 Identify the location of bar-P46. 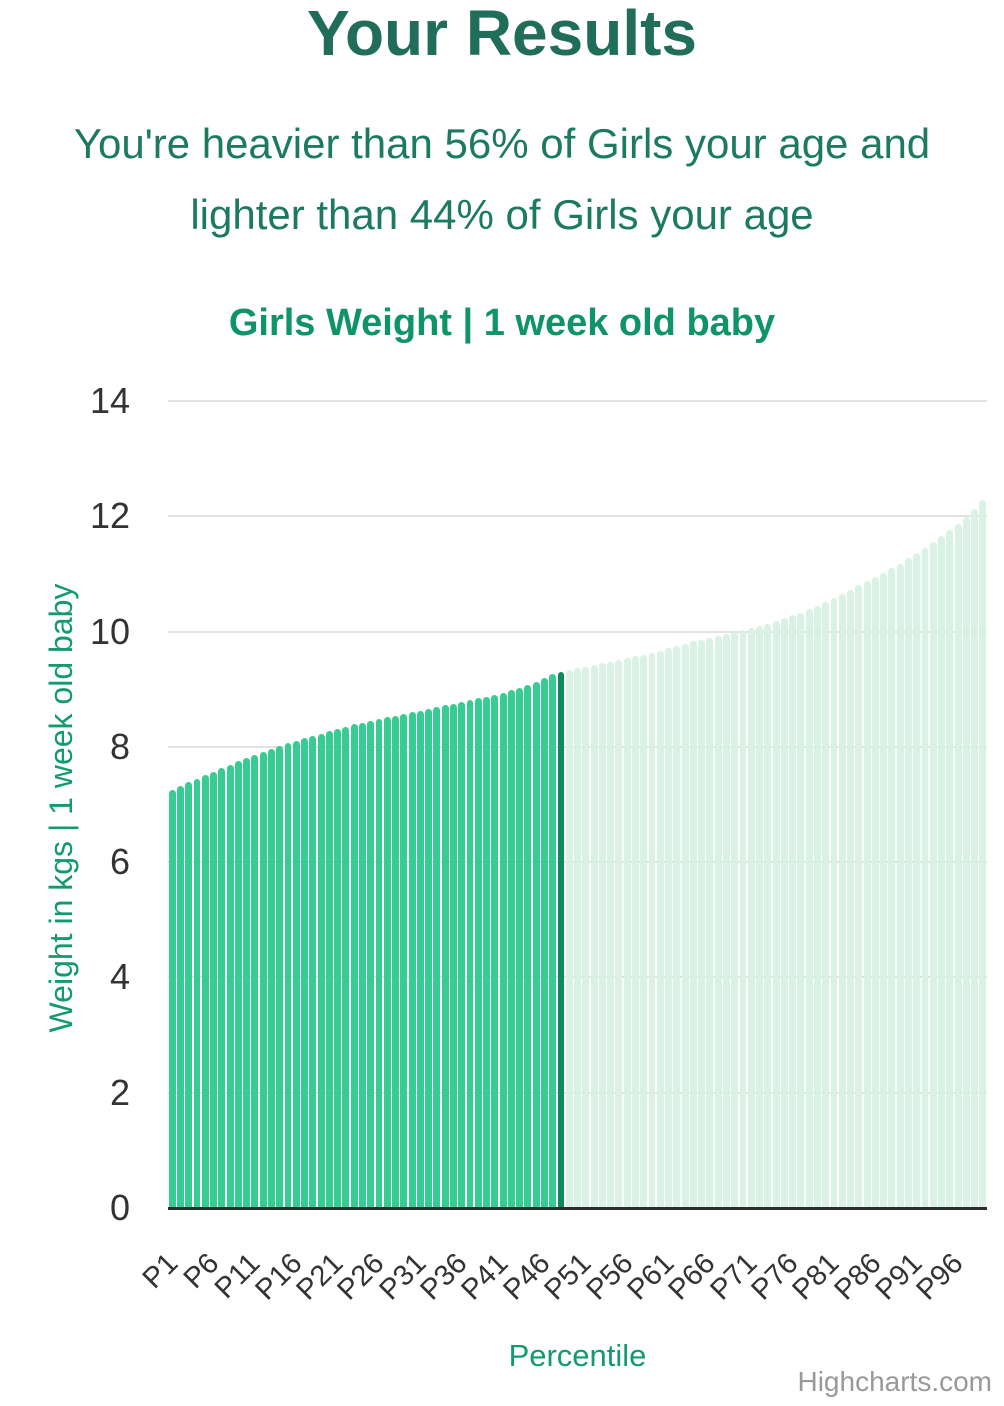
(544, 943).